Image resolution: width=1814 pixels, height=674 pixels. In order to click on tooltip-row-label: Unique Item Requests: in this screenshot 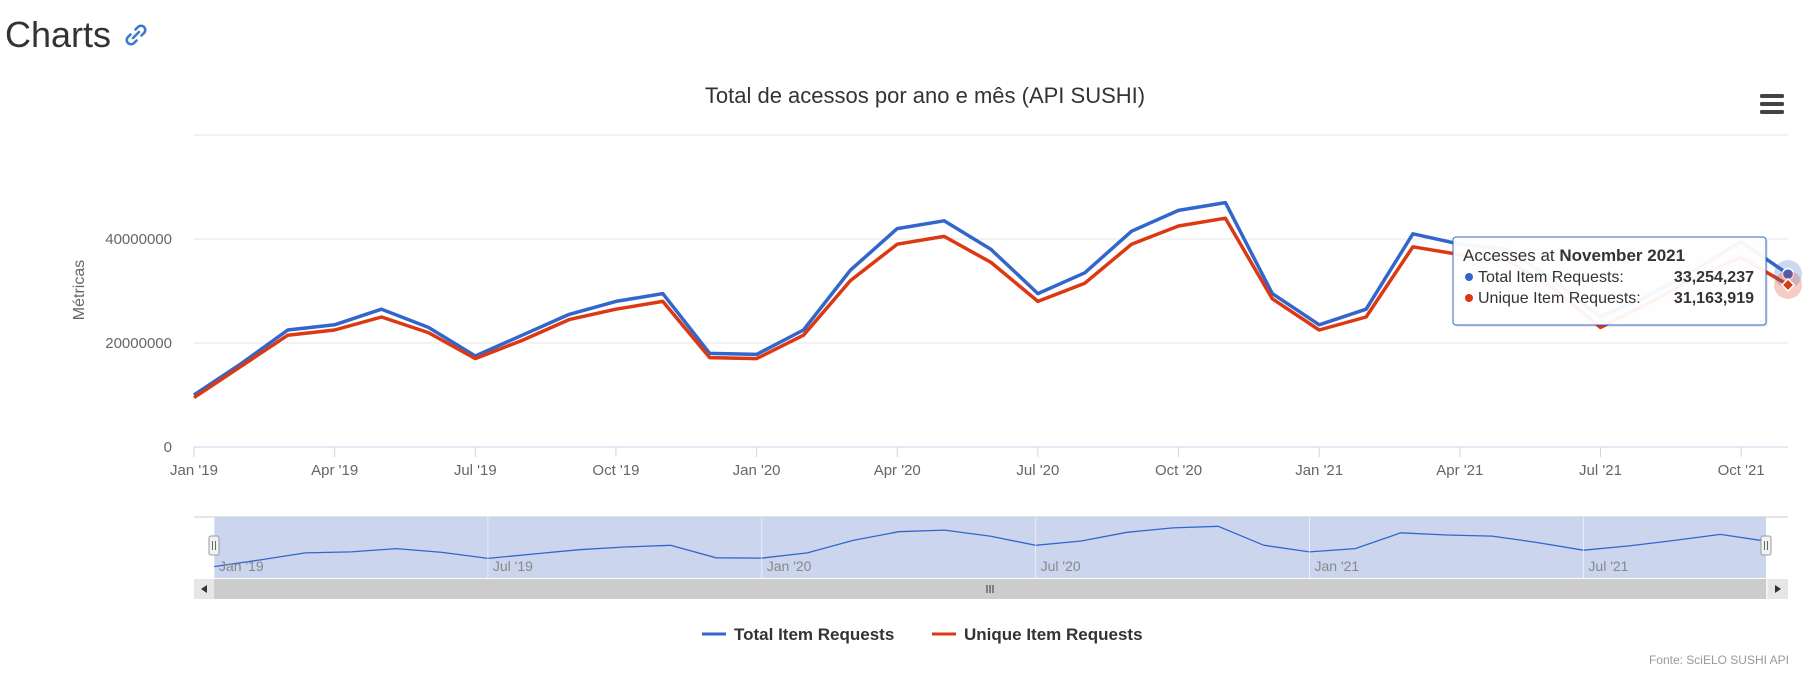, I will do `click(1559, 298)`.